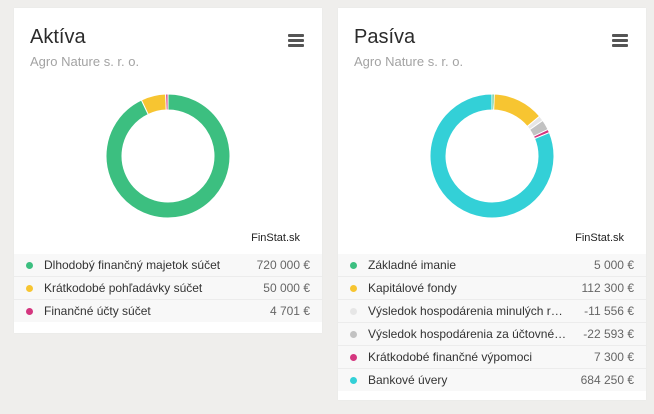 The width and height of the screenshot is (654, 414). Describe the element at coordinates (613, 265) in the screenshot. I see `legend-value: 5 000 €` at that location.